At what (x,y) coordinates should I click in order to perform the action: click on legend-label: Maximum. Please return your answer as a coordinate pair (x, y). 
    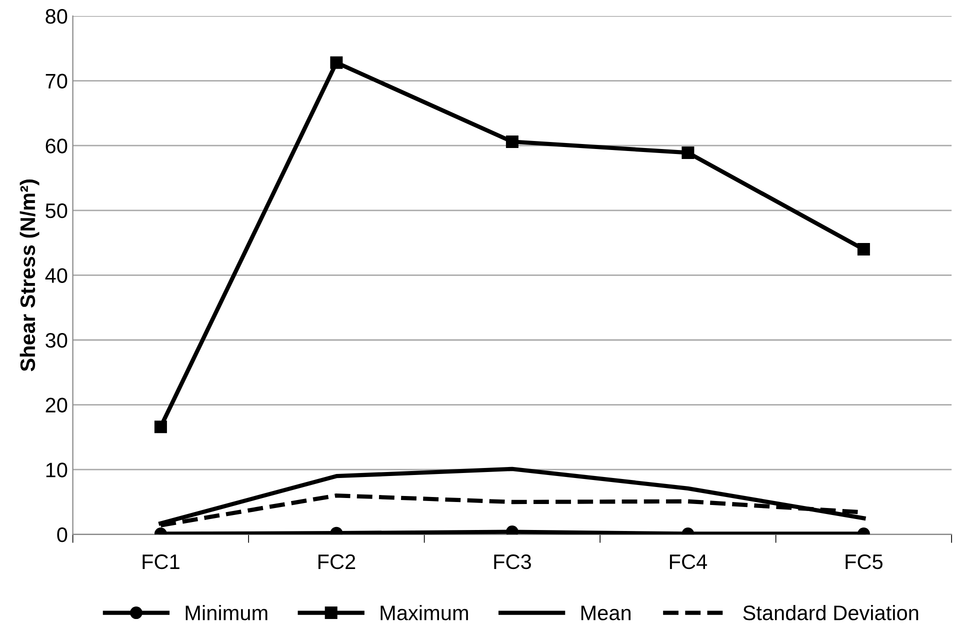
    Looking at the image, I should click on (424, 612).